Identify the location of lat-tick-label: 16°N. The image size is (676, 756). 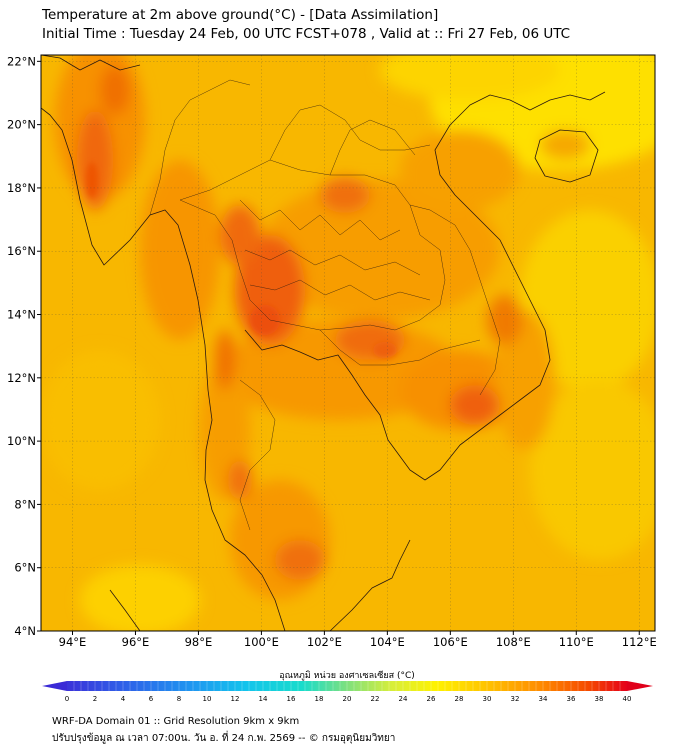
(21, 251).